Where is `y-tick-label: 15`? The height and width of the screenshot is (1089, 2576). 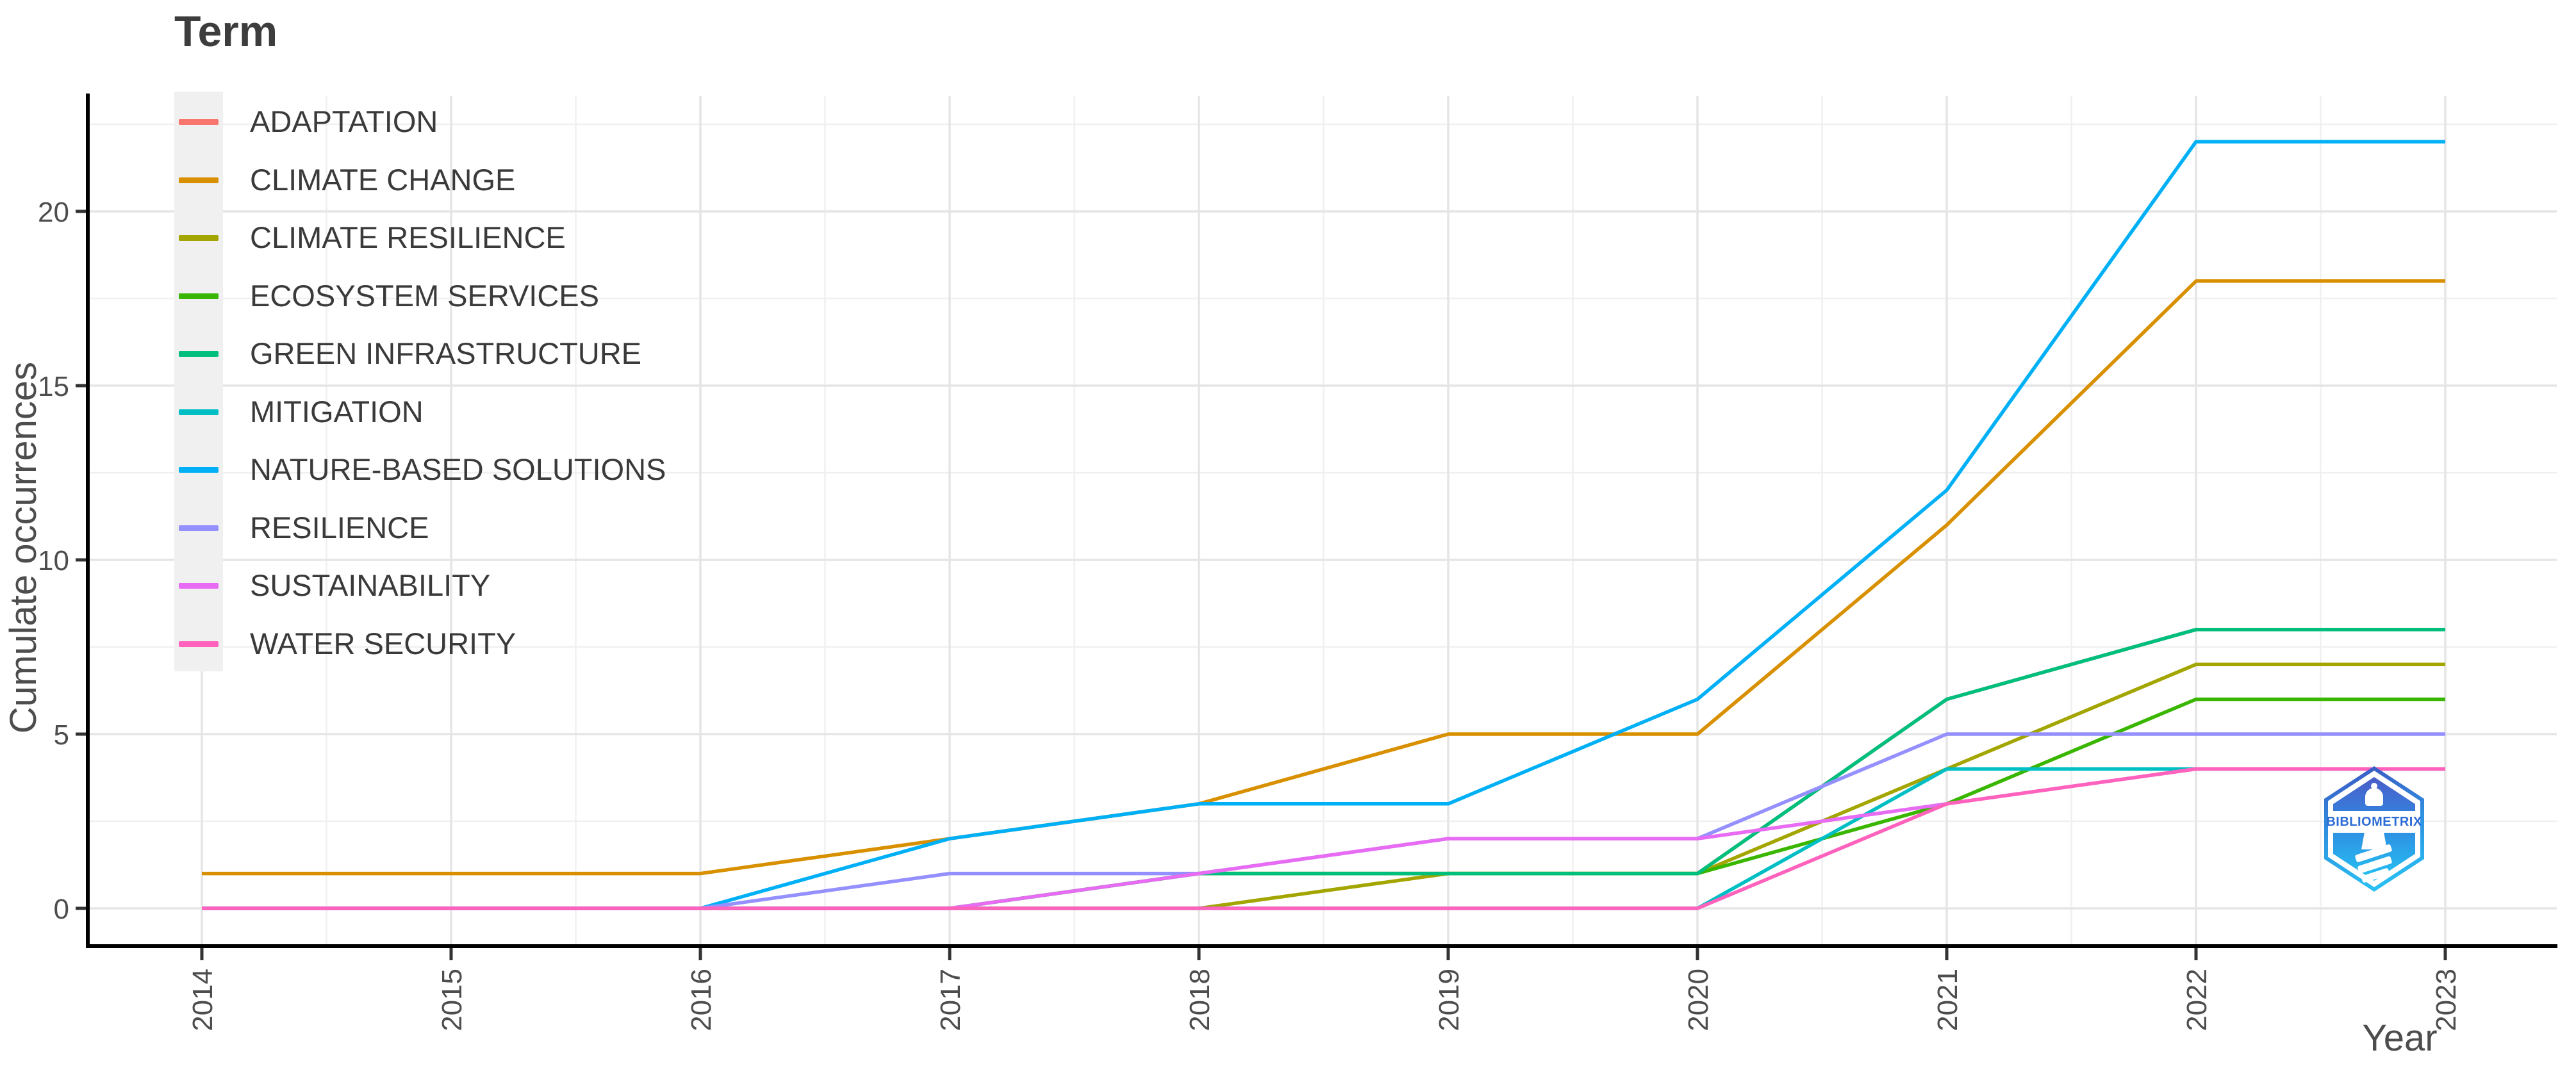
y-tick-label: 15 is located at coordinates (53, 386).